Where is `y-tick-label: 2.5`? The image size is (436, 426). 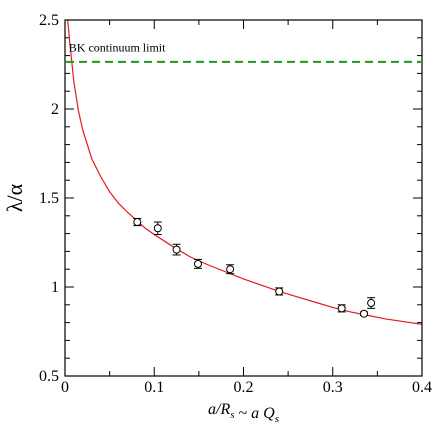 y-tick-label: 2.5 is located at coordinates (49, 20).